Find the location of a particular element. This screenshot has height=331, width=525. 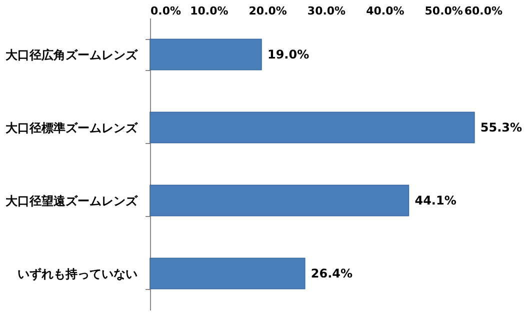

x-tick-label: 30.0% is located at coordinates (326, 11).